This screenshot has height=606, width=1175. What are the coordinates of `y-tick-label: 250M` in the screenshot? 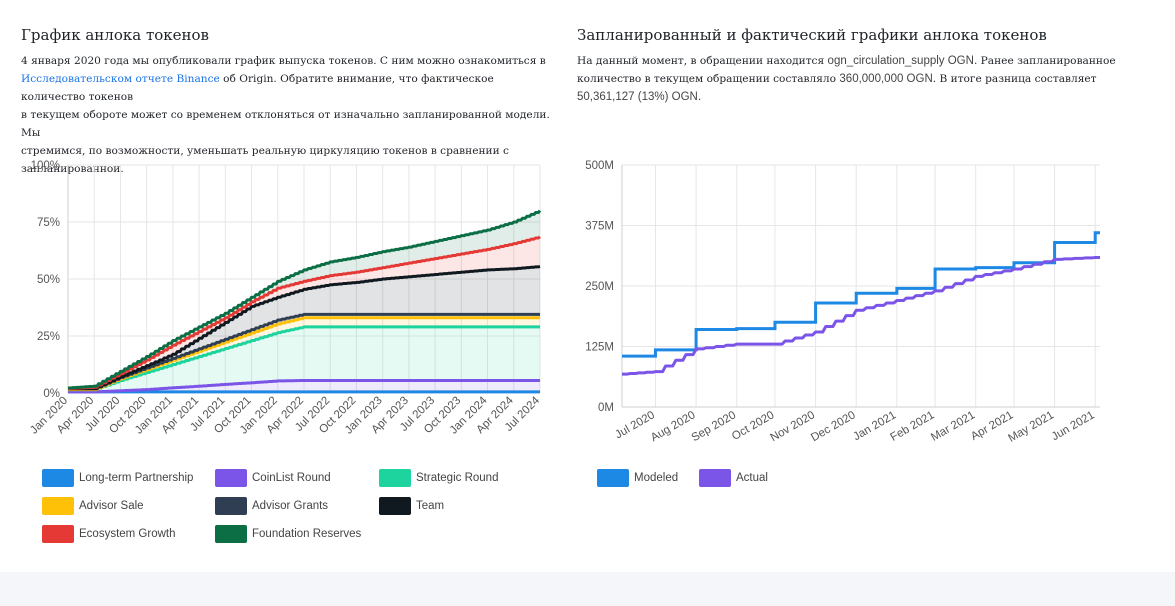 It's located at (599, 287).